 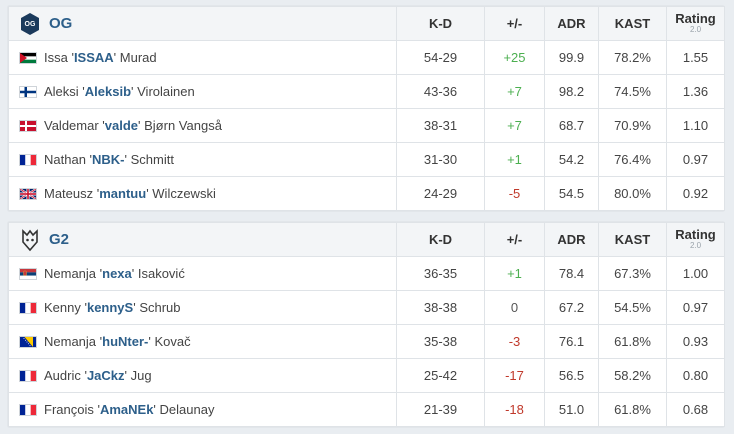 I want to click on jordan-flag-icon, so click(x=28, y=57).